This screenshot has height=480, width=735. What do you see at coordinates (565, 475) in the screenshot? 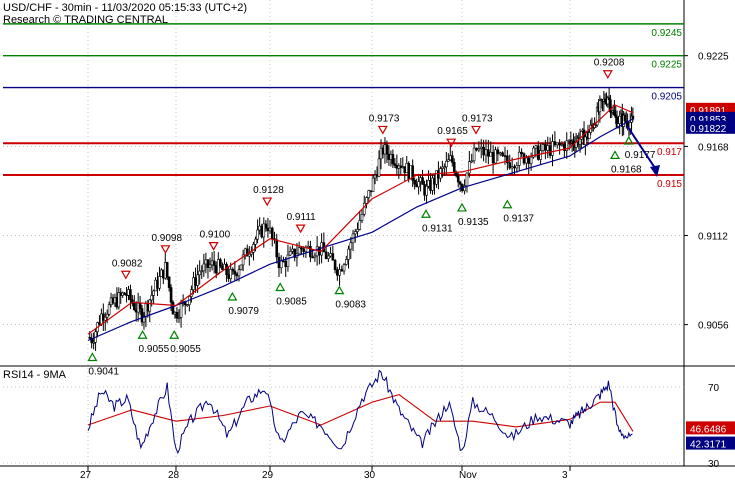
I see `x-tick-label: 3` at bounding box center [565, 475].